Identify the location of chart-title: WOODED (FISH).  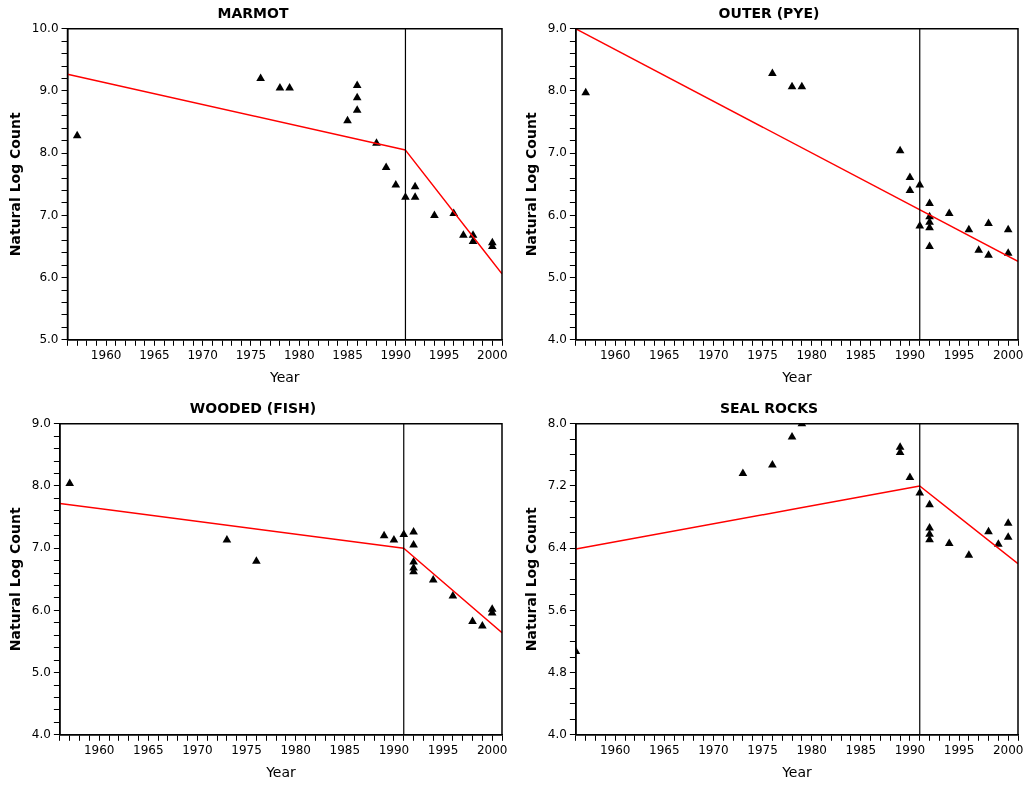
(253, 408).